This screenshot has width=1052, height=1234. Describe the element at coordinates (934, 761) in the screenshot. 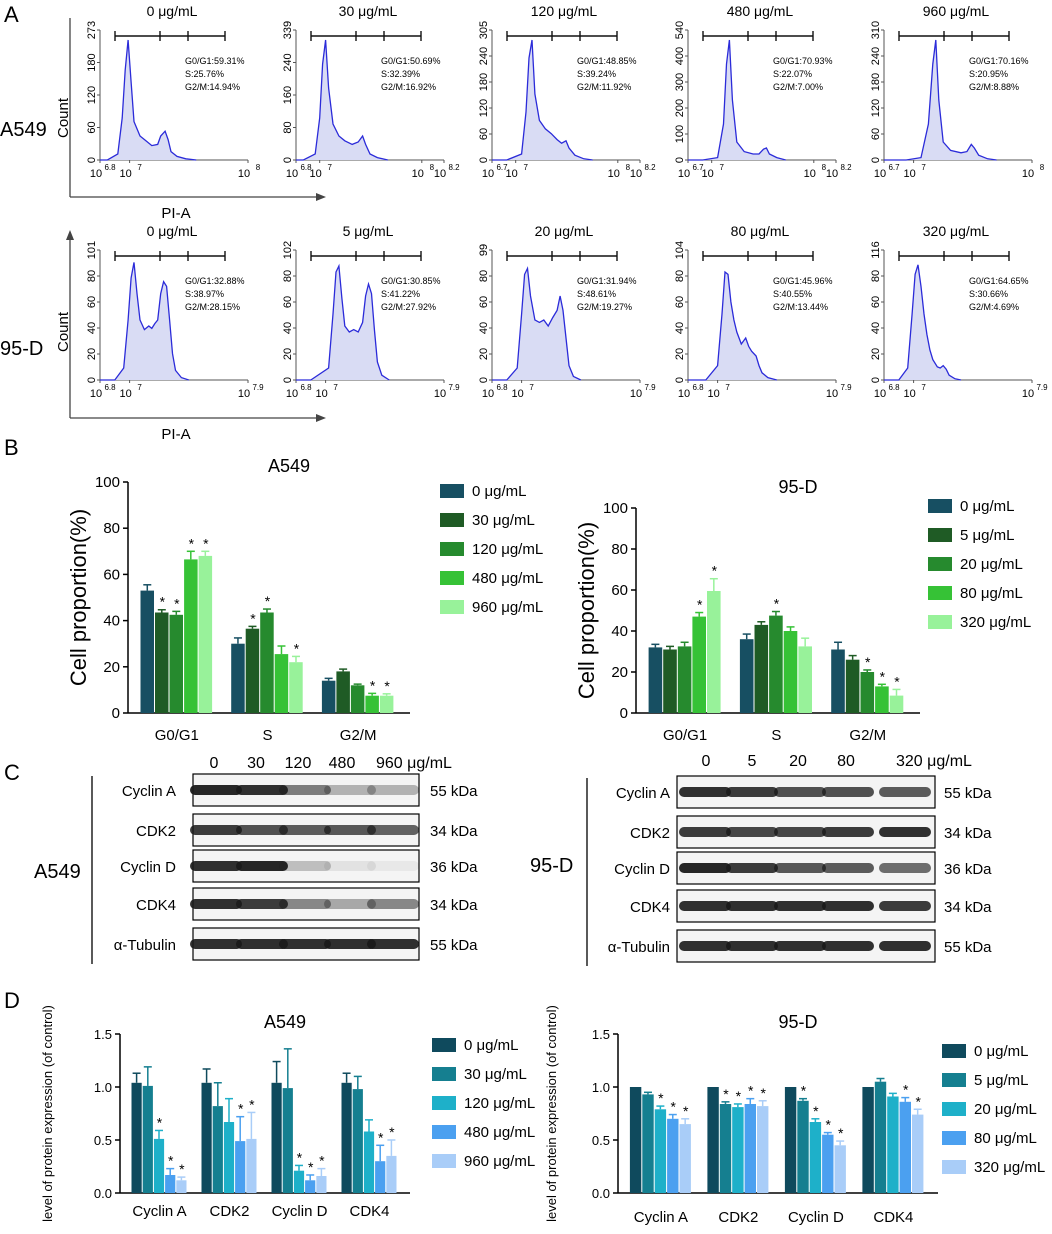

I see `blot-dose-label: 320 μg/mL` at that location.